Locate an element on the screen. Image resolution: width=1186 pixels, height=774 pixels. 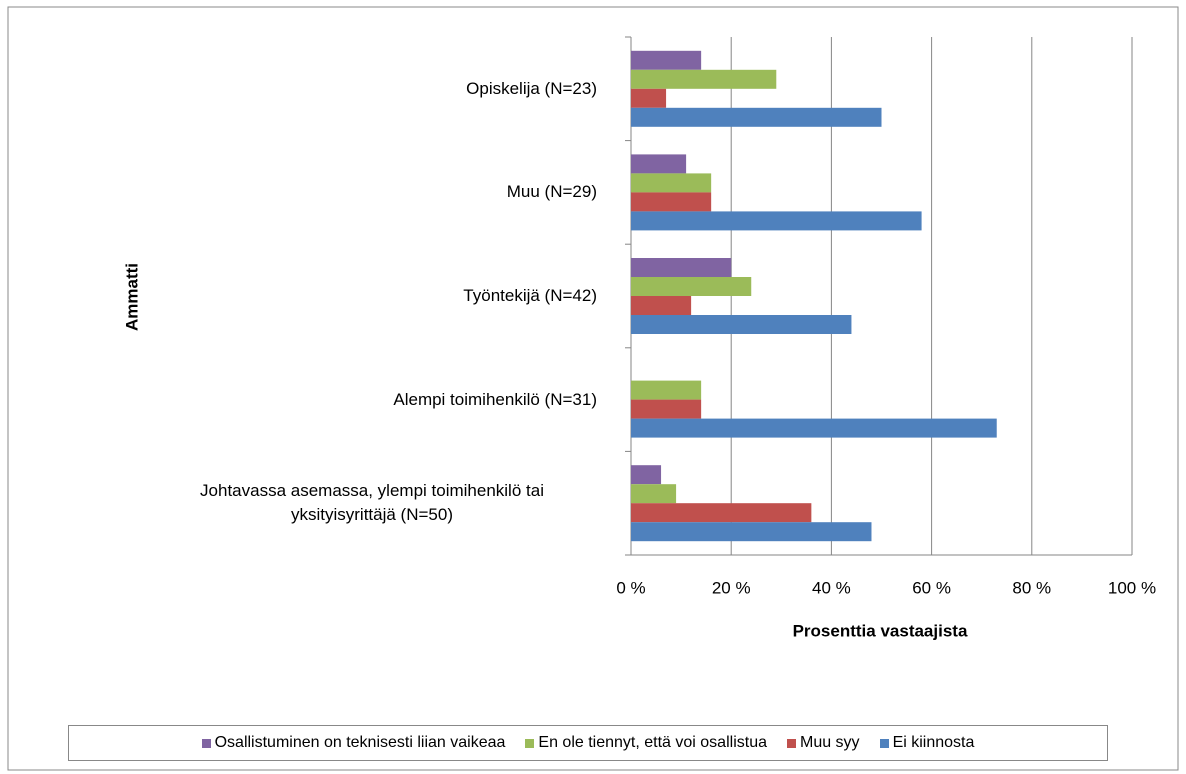
y-tick-label: Työntekijä (N=42) is located at coordinates (530, 295).